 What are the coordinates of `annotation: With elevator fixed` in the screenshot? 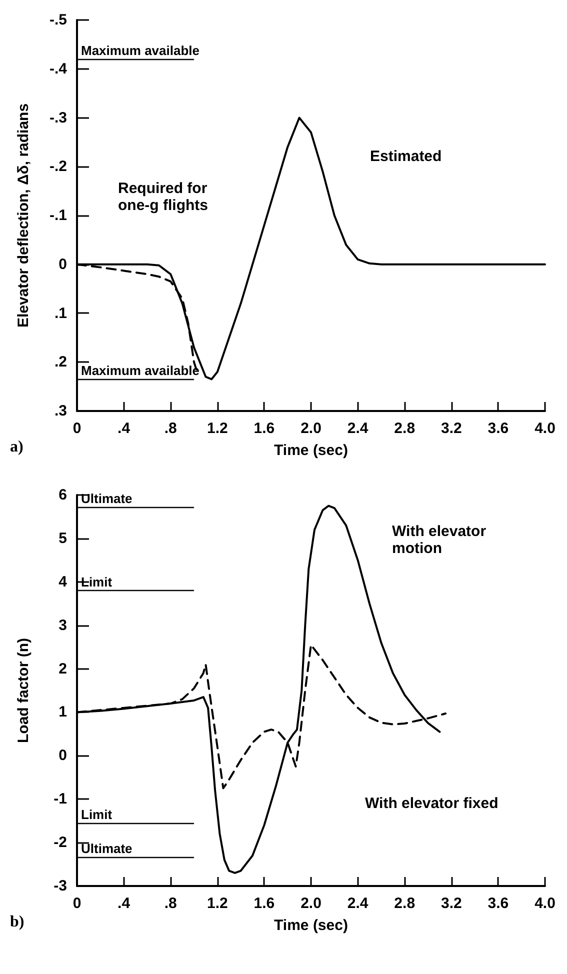 It's located at (431, 803).